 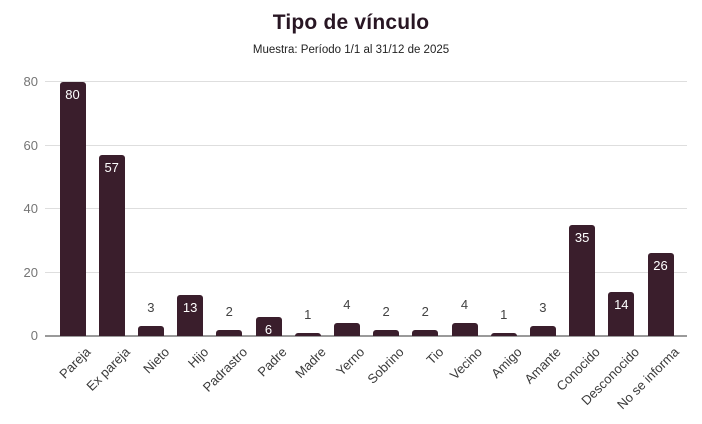 What do you see at coordinates (190, 307) in the screenshot?
I see `bar-value-label: 13` at bounding box center [190, 307].